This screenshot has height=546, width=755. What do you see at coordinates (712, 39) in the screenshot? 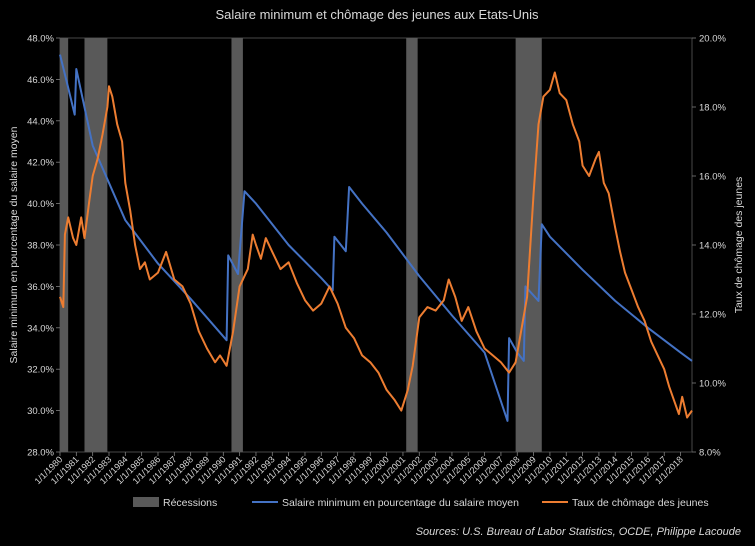
I see `right-tick-label: 20.0%` at bounding box center [712, 39].